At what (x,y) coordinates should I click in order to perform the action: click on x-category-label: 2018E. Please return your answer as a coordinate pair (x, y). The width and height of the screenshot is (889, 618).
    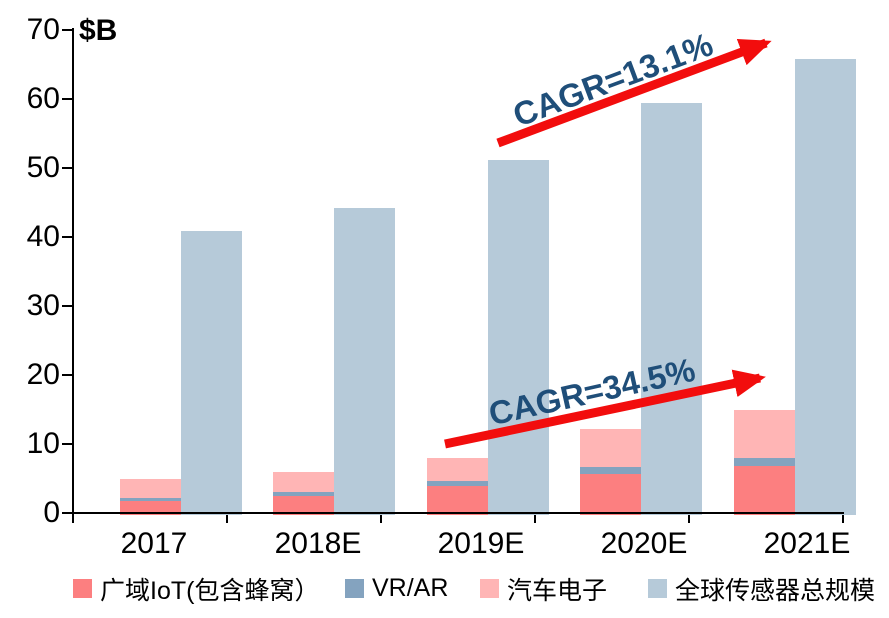
    Looking at the image, I should click on (318, 543).